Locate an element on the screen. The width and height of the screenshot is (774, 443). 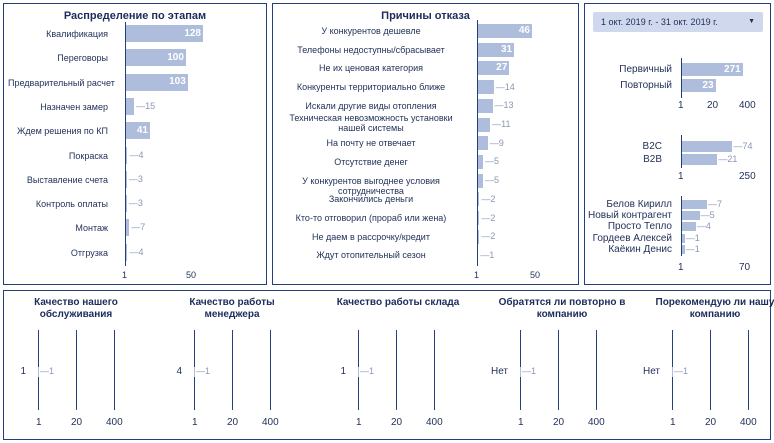
stage-value: —4 is located at coordinates (136, 251).